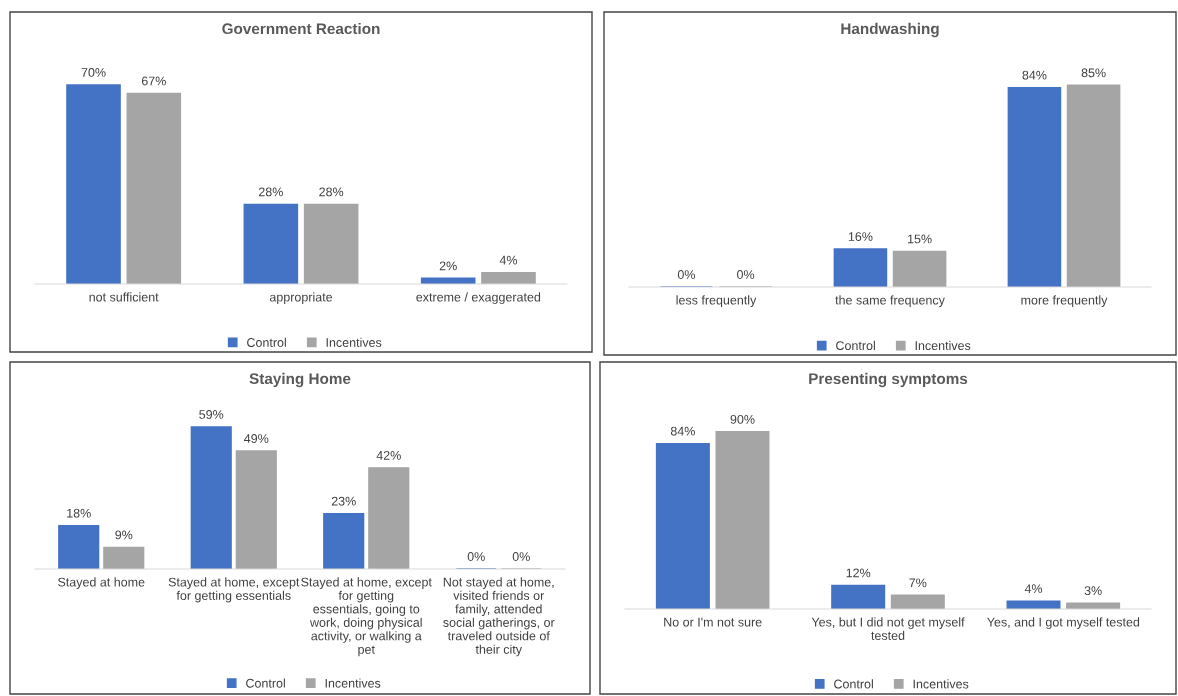  I want to click on x-tick-label: appropriate, so click(301, 298).